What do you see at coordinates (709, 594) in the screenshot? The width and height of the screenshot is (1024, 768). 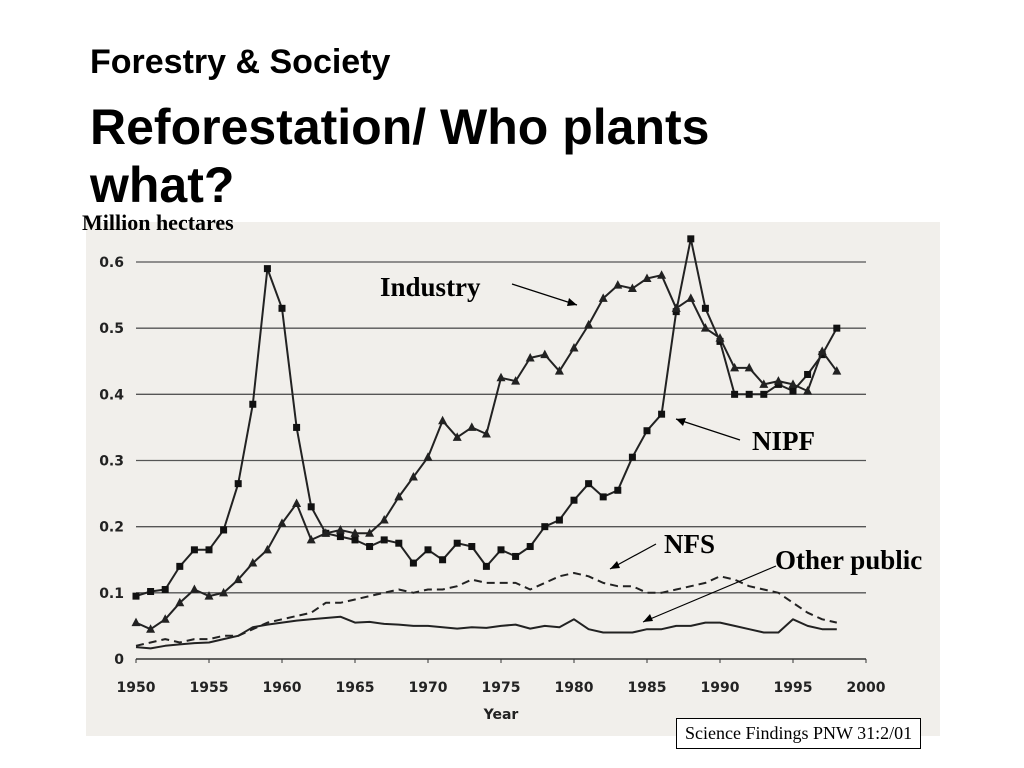 I see `annotation-other-public-arrow` at bounding box center [709, 594].